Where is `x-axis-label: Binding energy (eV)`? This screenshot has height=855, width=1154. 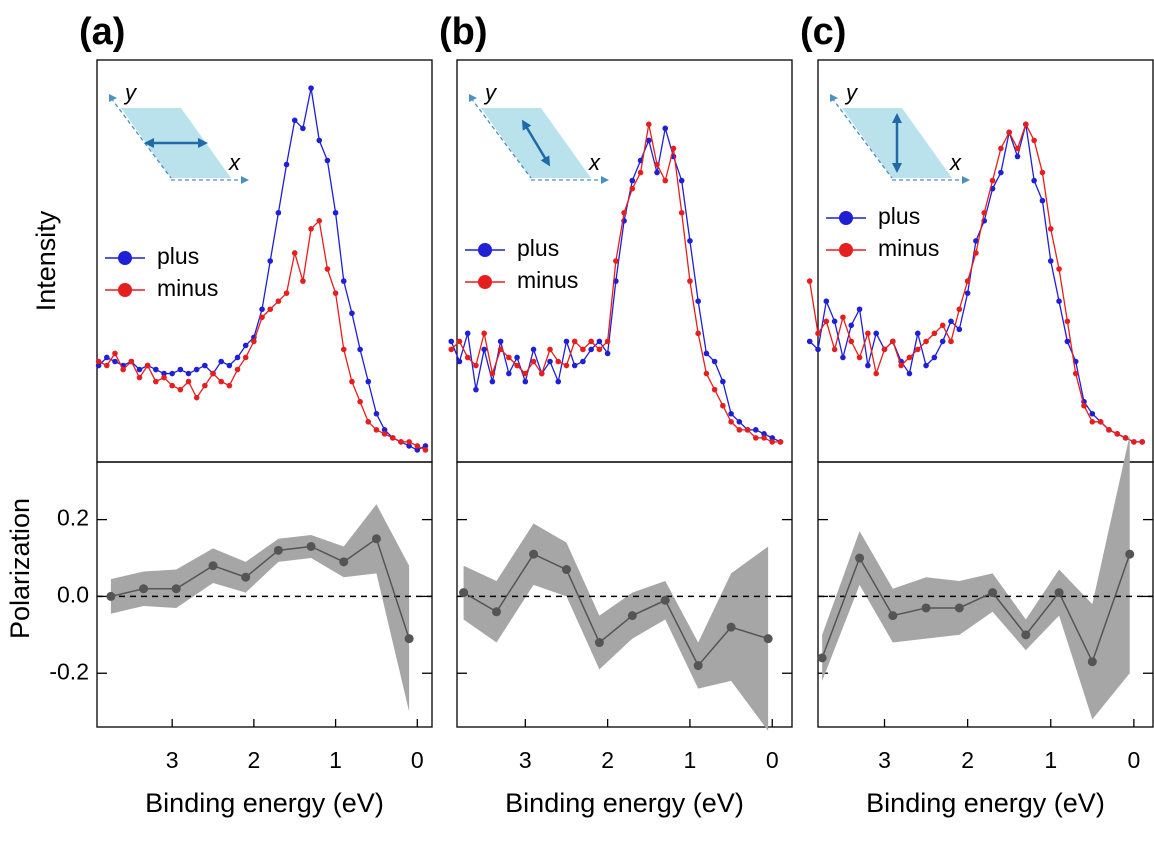
x-axis-label: Binding energy (eV) is located at coordinates (624, 803).